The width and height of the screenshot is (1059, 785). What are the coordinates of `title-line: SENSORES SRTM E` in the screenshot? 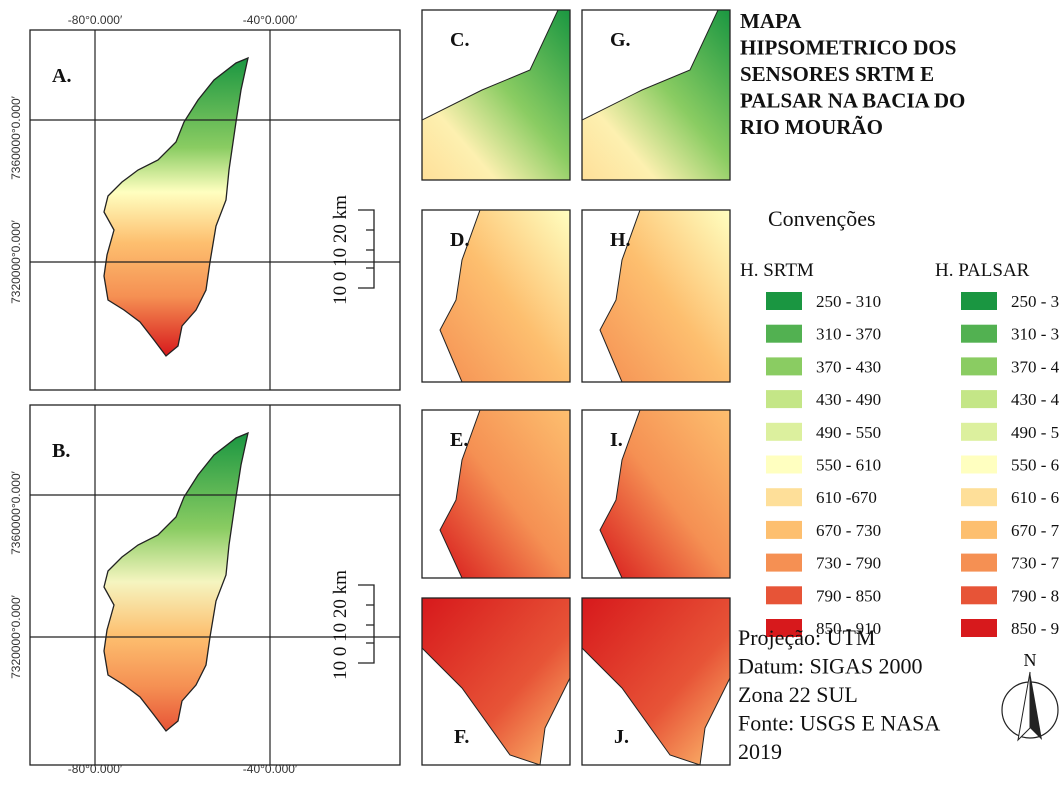 It's located at (837, 74).